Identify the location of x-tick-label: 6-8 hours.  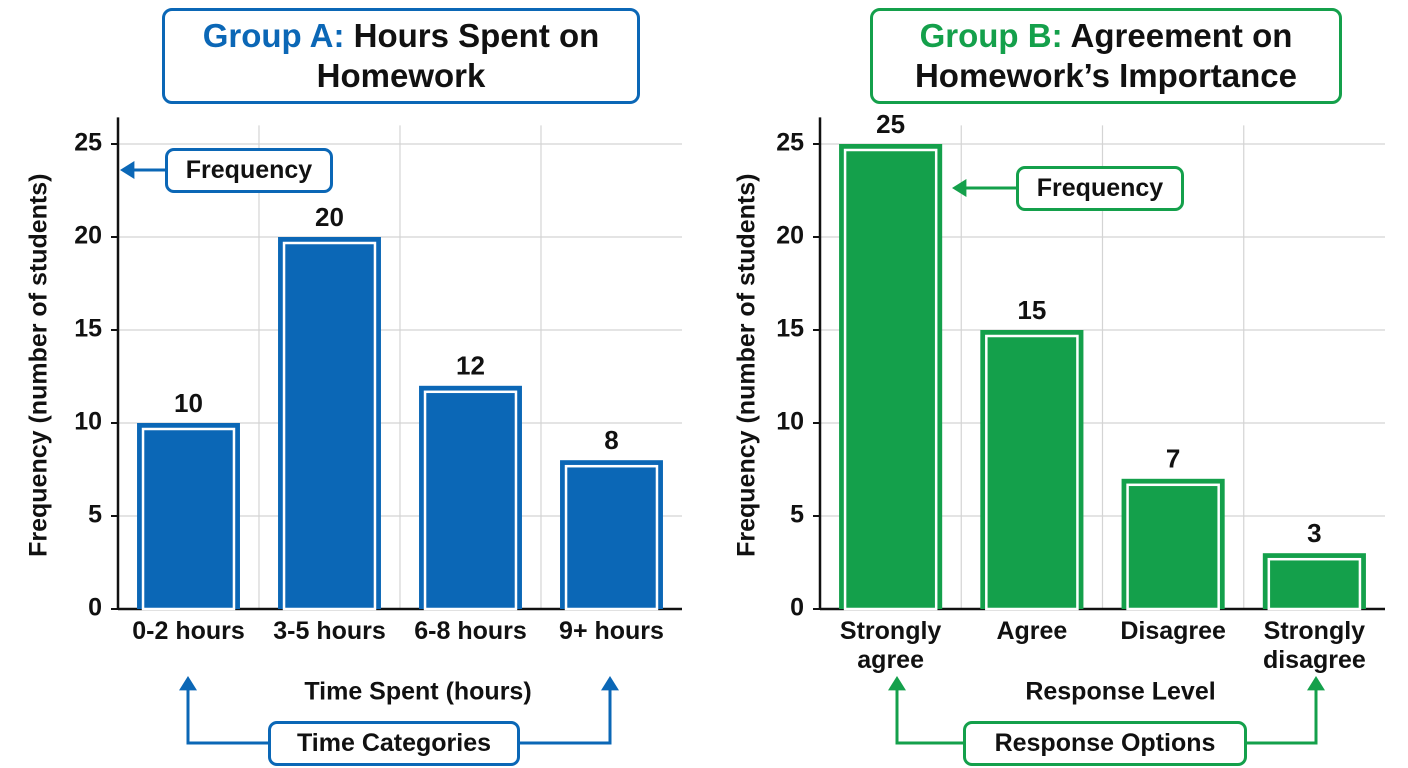
(470, 631).